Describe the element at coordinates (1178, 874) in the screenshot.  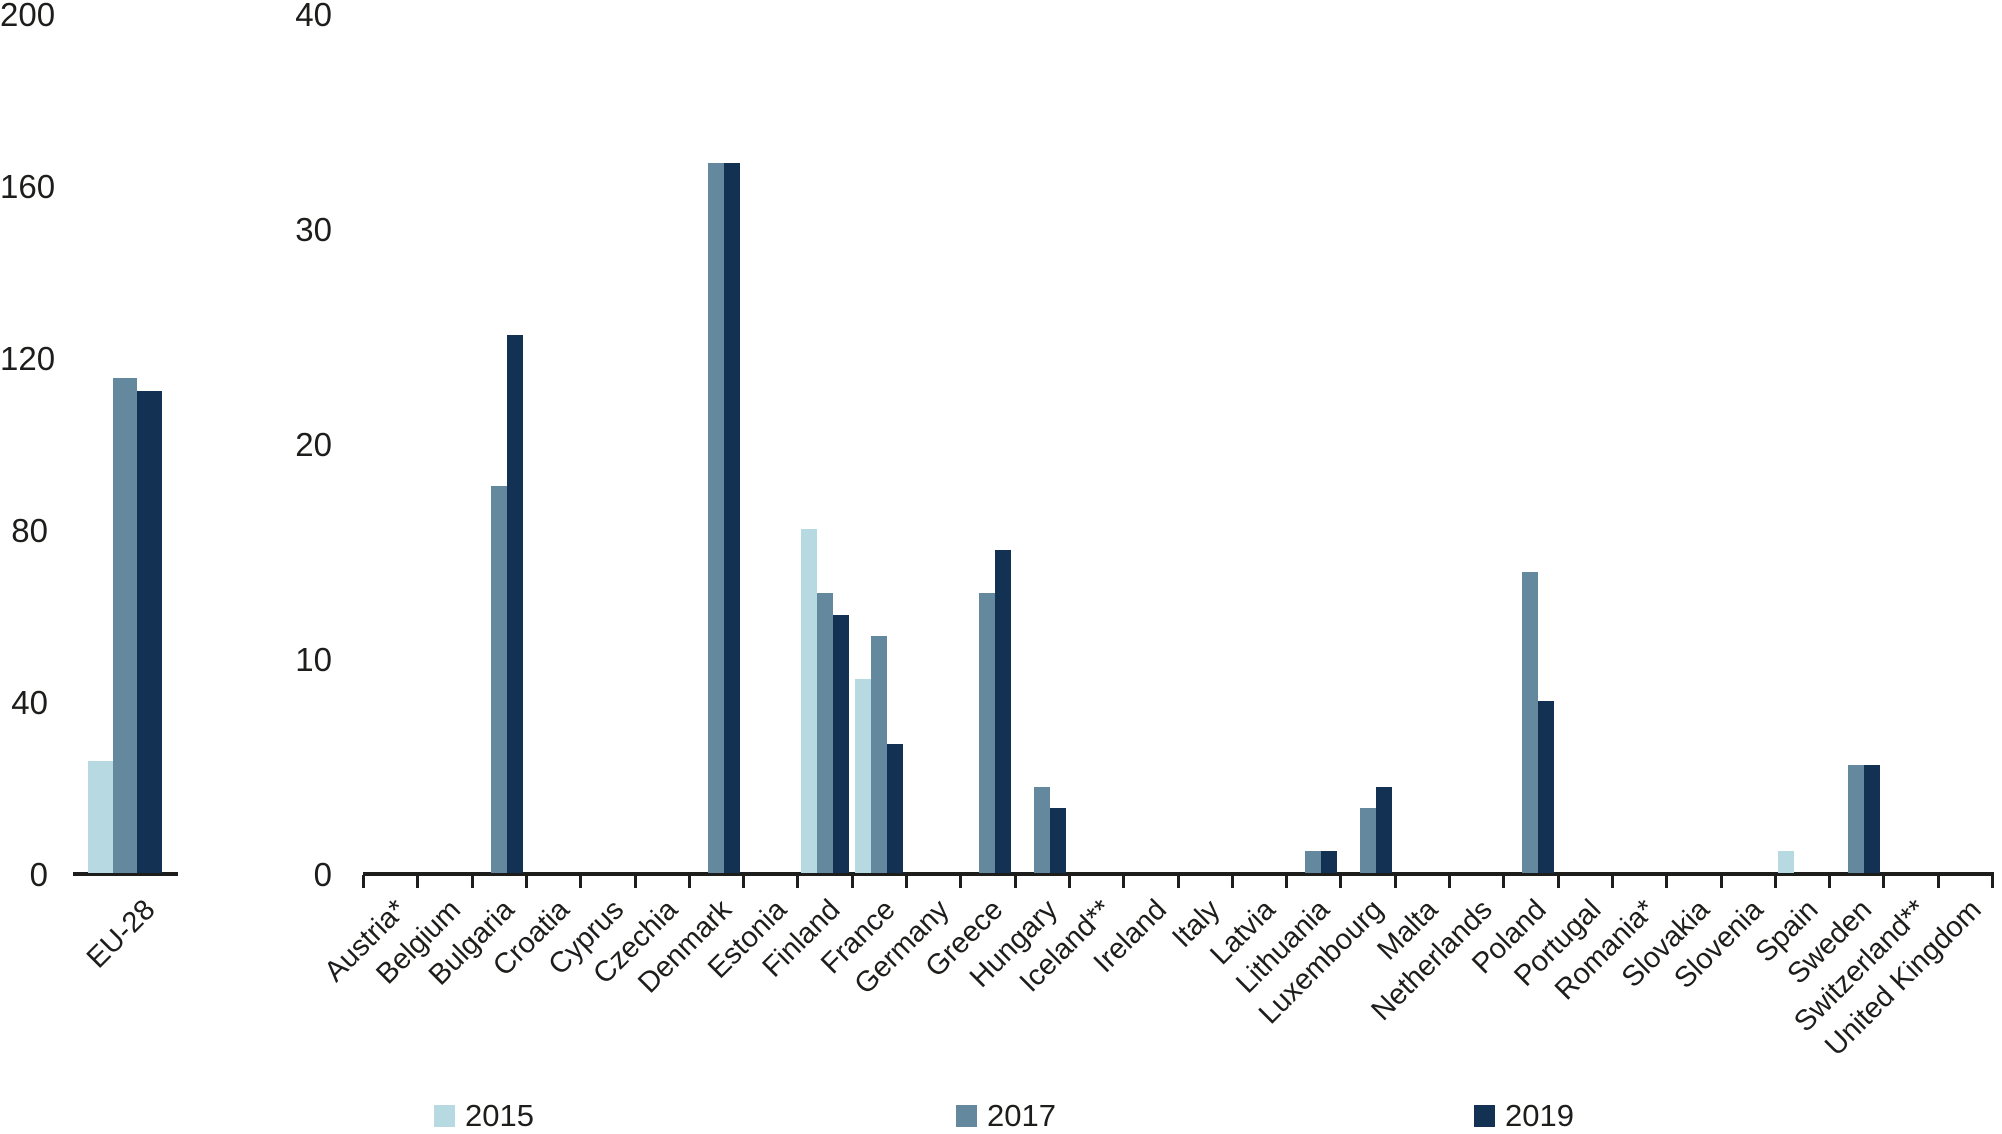
I see `countries-x-axis-line` at that location.